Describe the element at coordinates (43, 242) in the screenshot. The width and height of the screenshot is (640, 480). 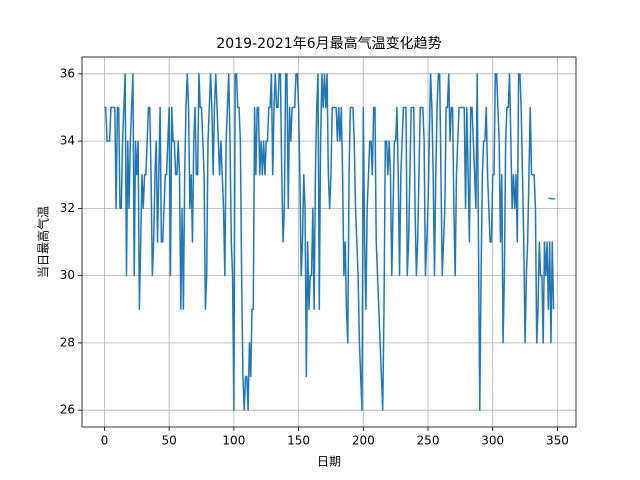
I see `y-axis-label: 当日最高气温` at that location.